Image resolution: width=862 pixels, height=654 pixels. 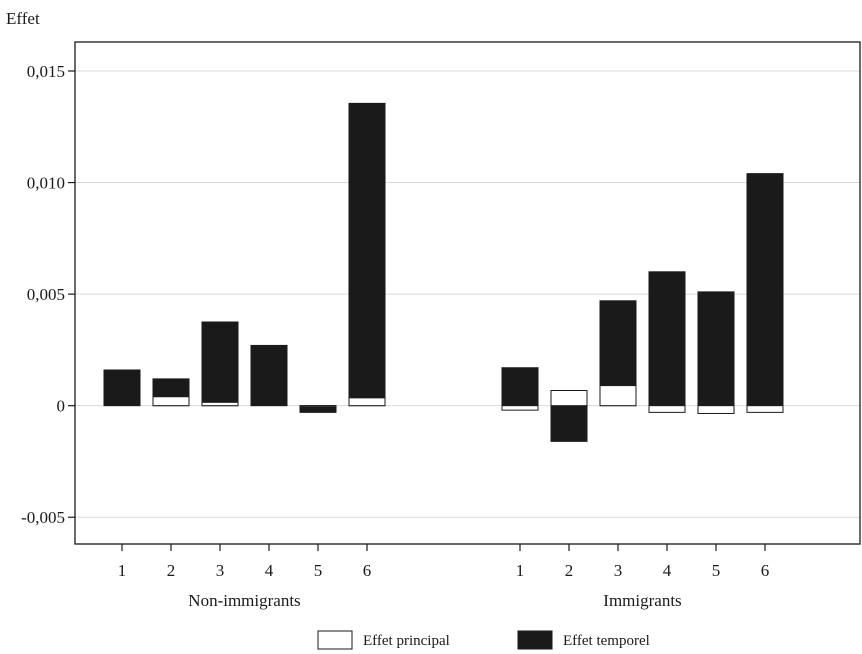 What do you see at coordinates (23, 18) in the screenshot?
I see `y-axis-label: Effet` at bounding box center [23, 18].